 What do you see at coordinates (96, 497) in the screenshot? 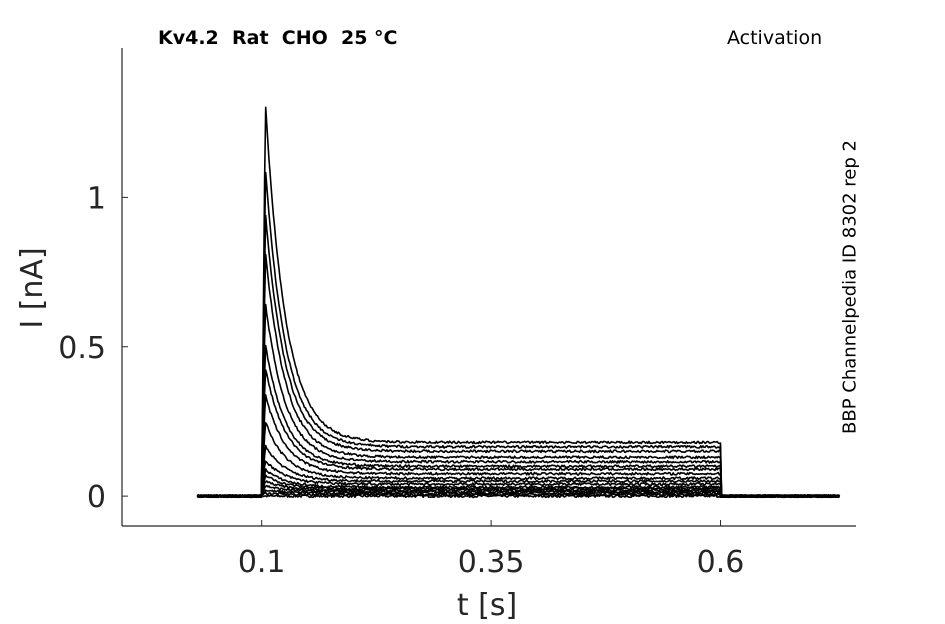
I see `y-tick-label: 0` at bounding box center [96, 497].